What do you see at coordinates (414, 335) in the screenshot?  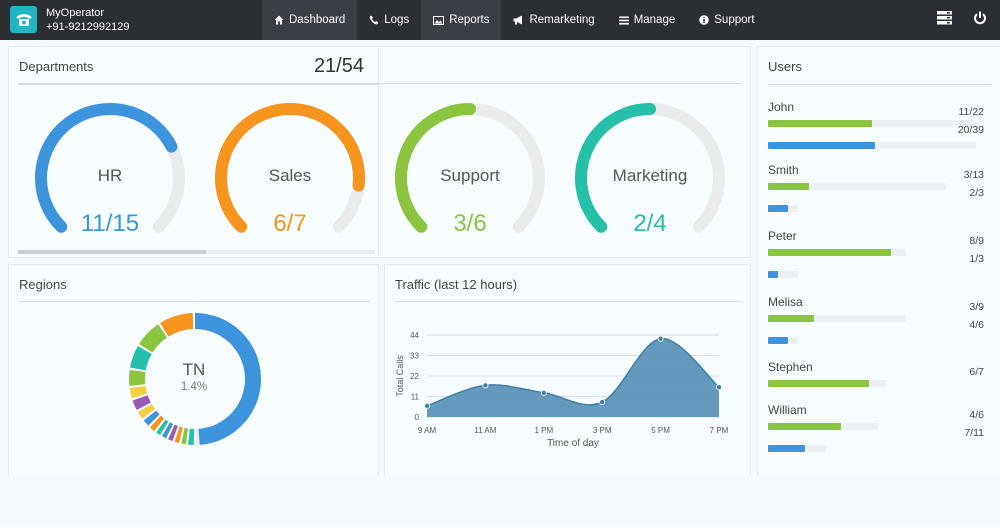 I see `y-tick-label: 44` at bounding box center [414, 335].